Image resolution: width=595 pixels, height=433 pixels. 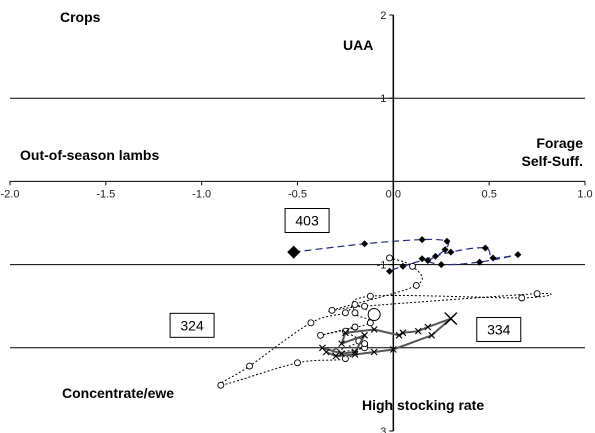 What do you see at coordinates (489, 194) in the screenshot?
I see `x-tick-label-5: 0.5` at bounding box center [489, 194].